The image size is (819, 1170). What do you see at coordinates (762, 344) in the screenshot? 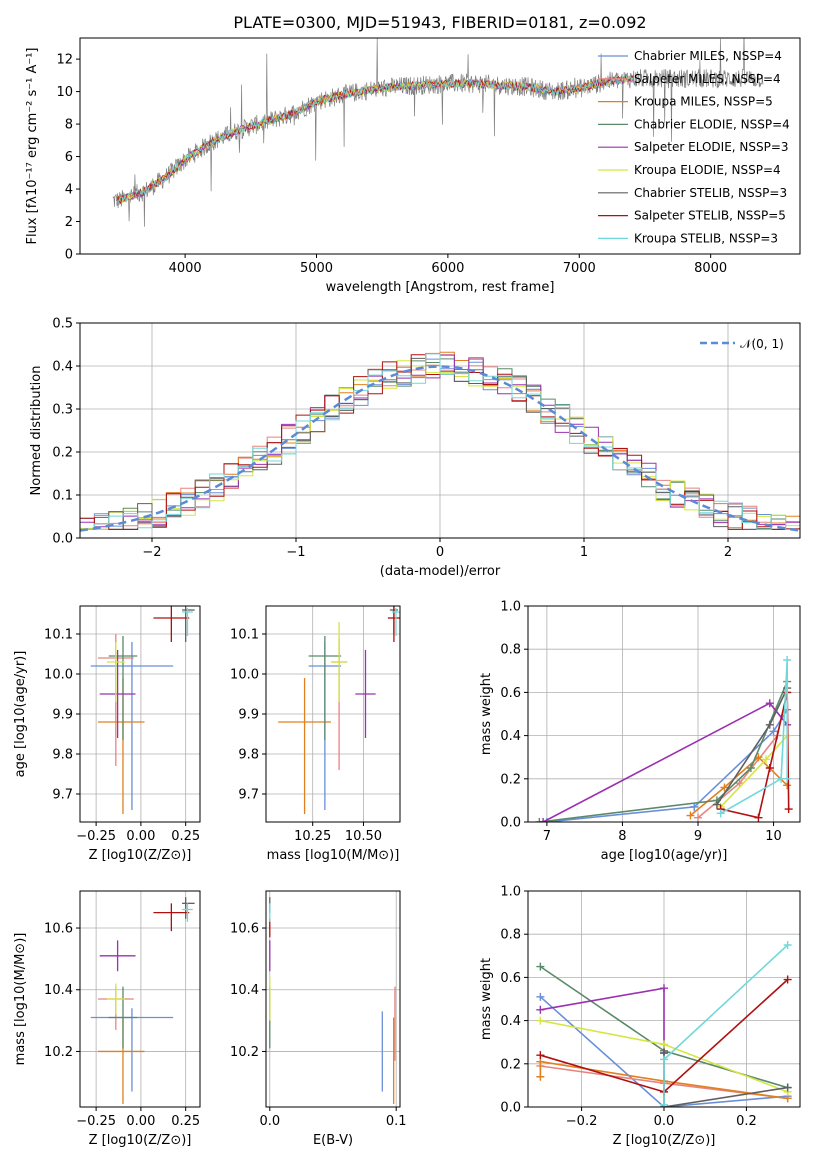
I see `legend-label: 𝒩(0, 1)` at bounding box center [762, 344].